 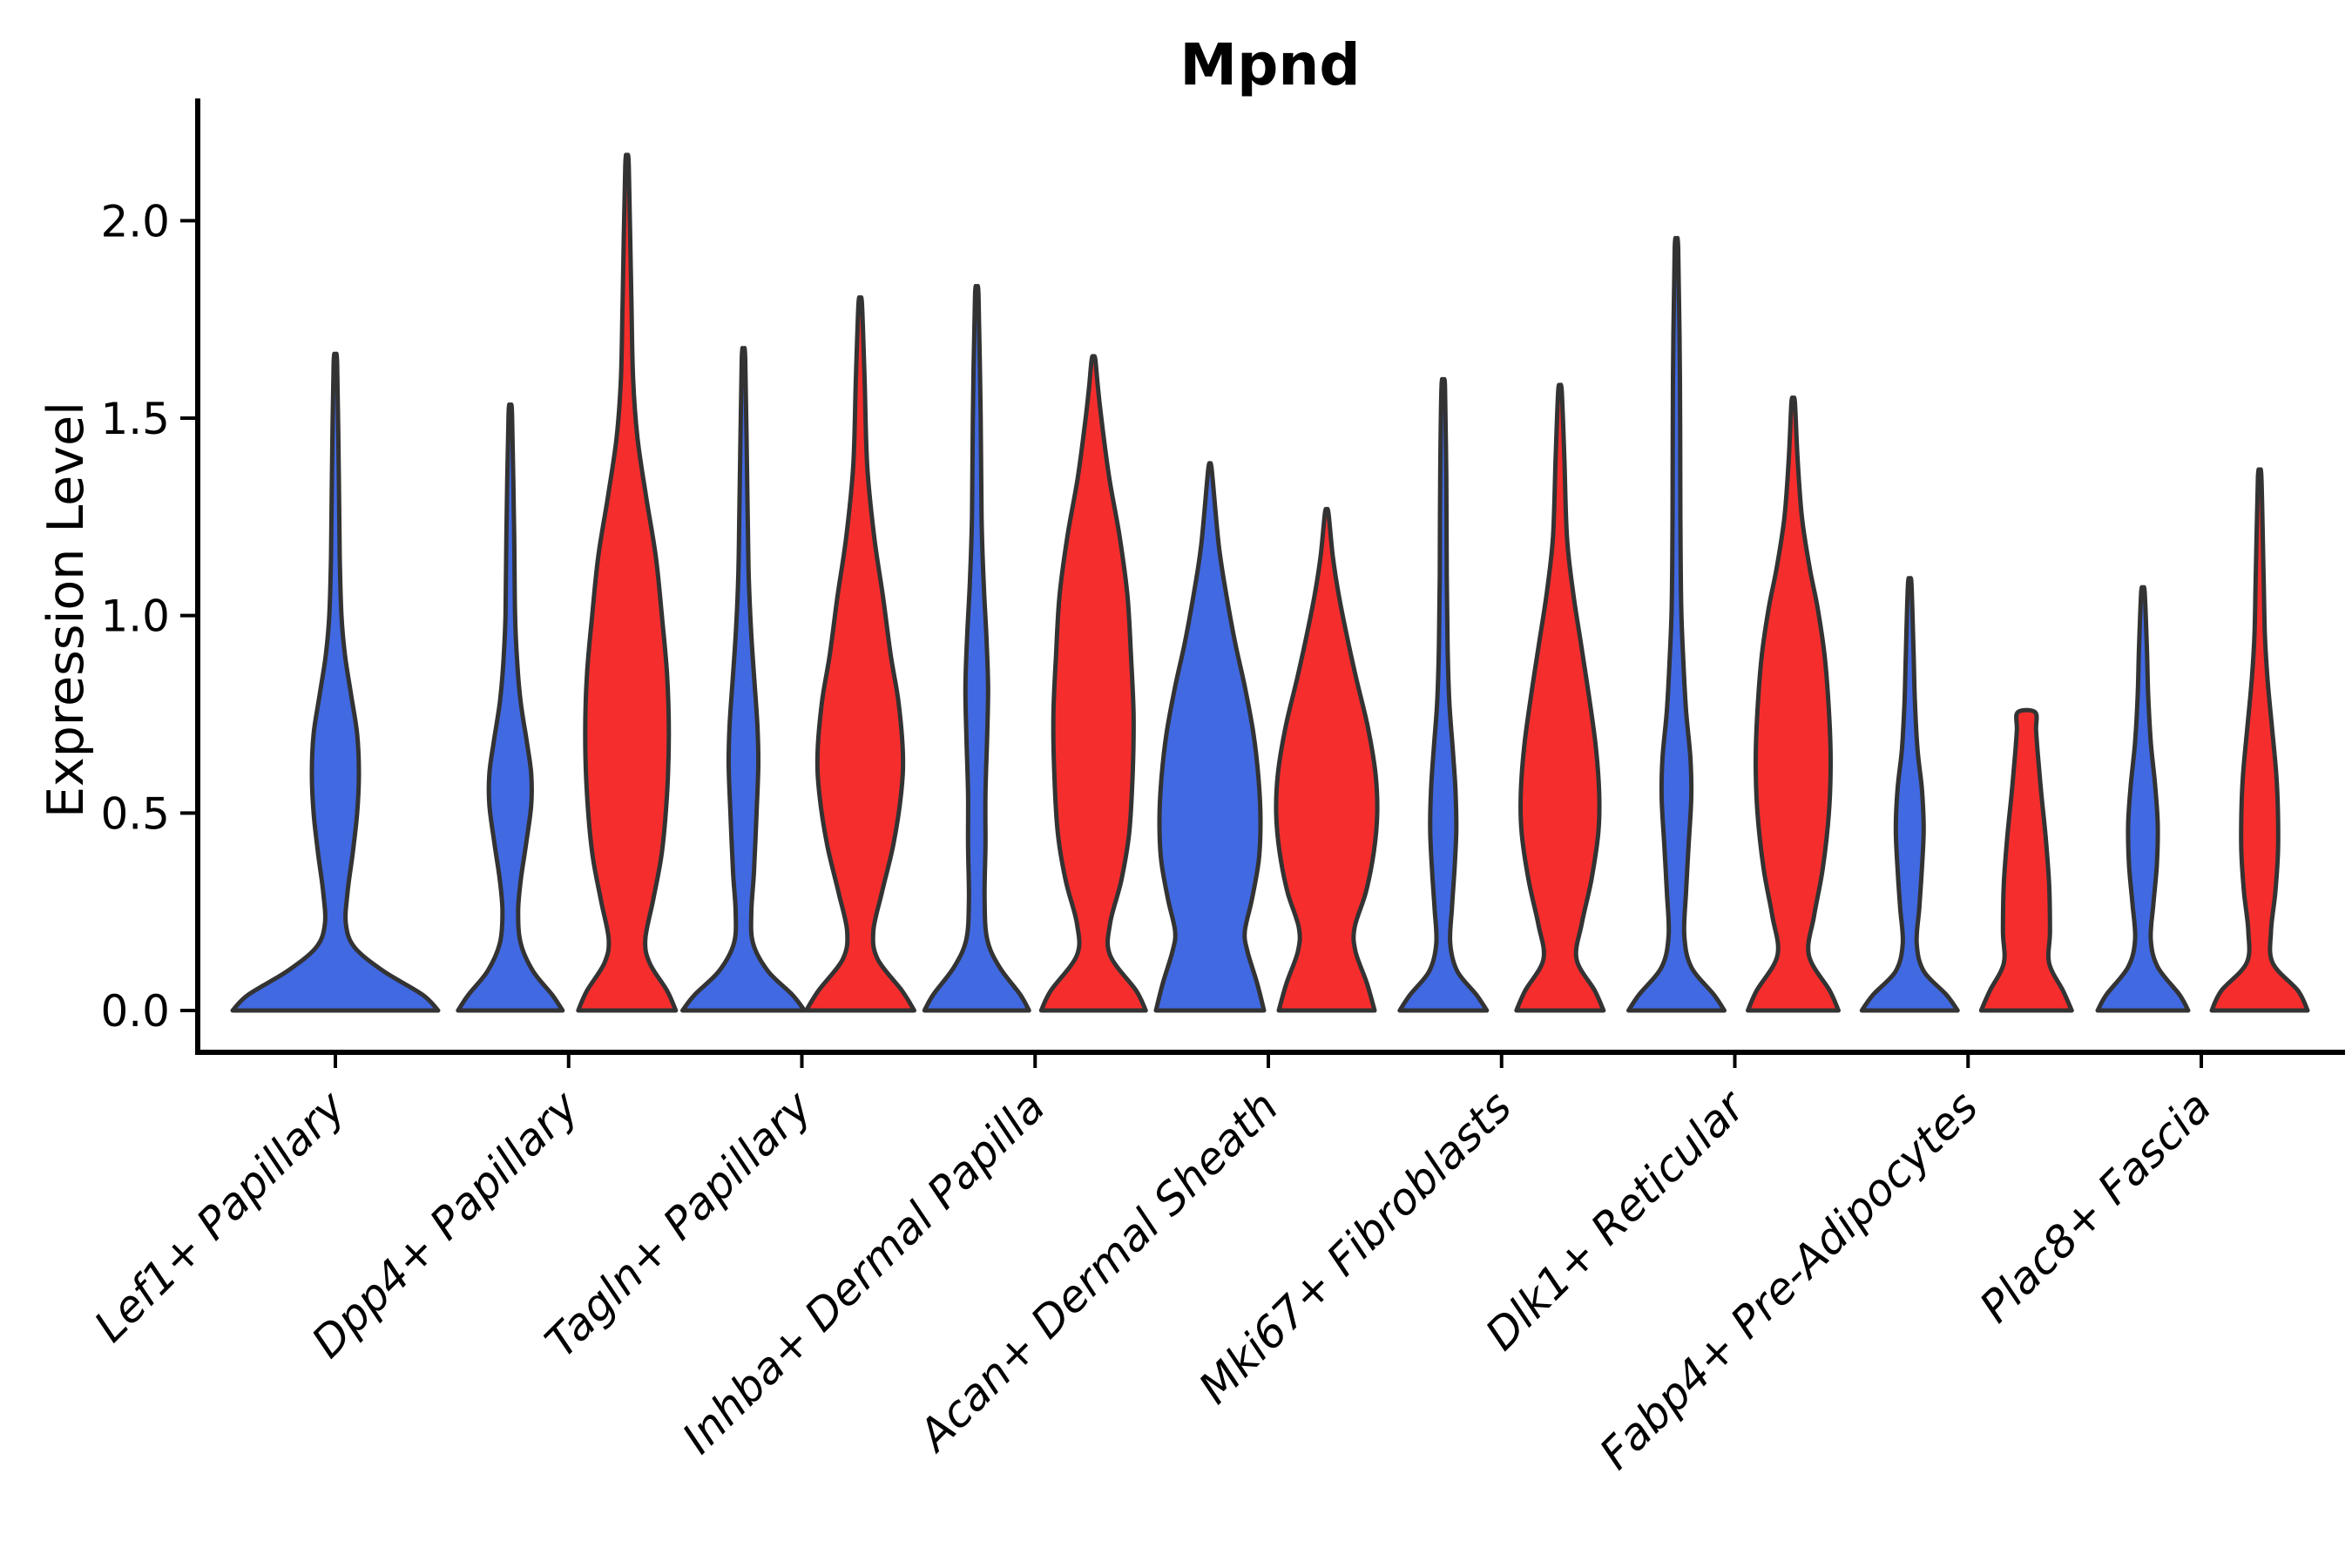 I want to click on y-axis-label: Expression Level, so click(x=66, y=610).